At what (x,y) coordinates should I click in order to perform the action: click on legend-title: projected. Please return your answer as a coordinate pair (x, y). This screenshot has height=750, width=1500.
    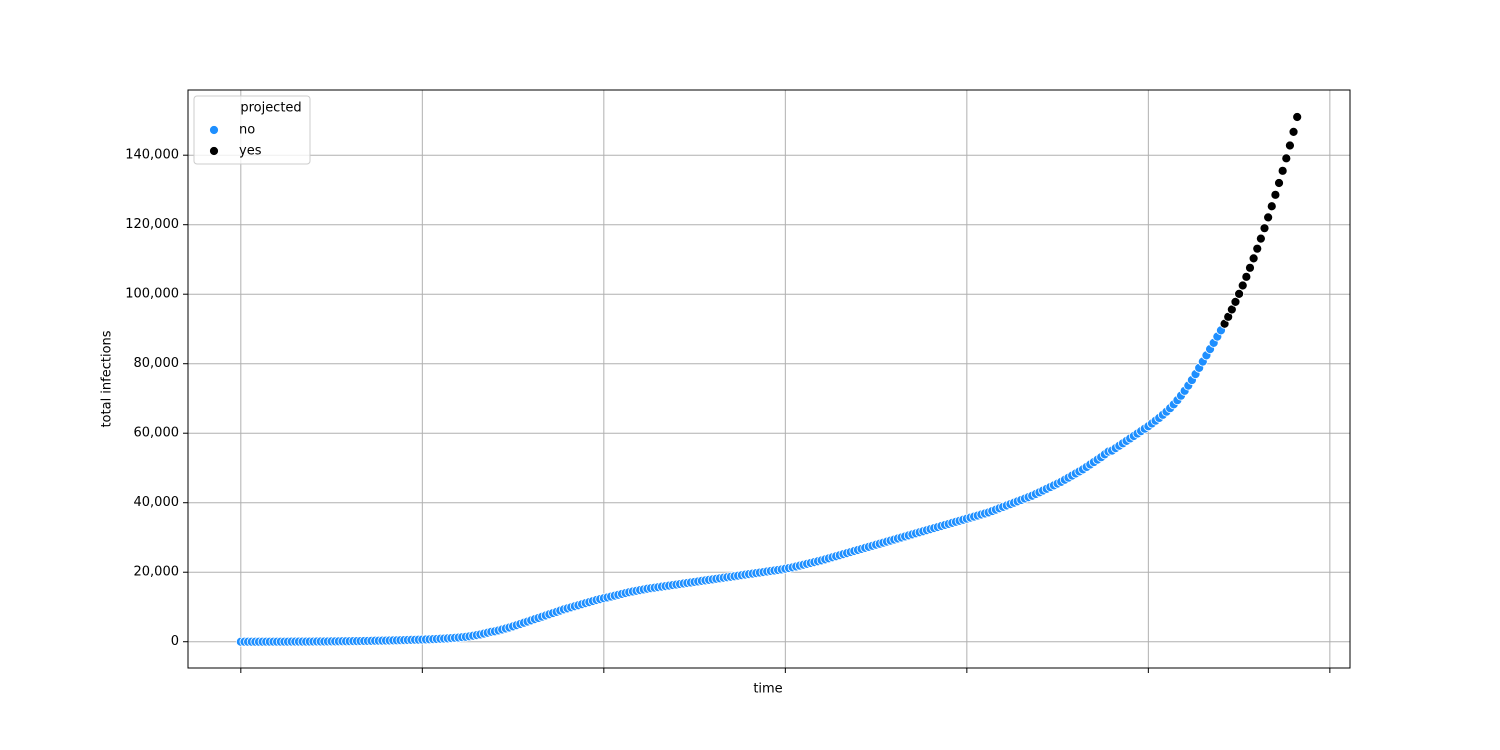
    Looking at the image, I should click on (270, 108).